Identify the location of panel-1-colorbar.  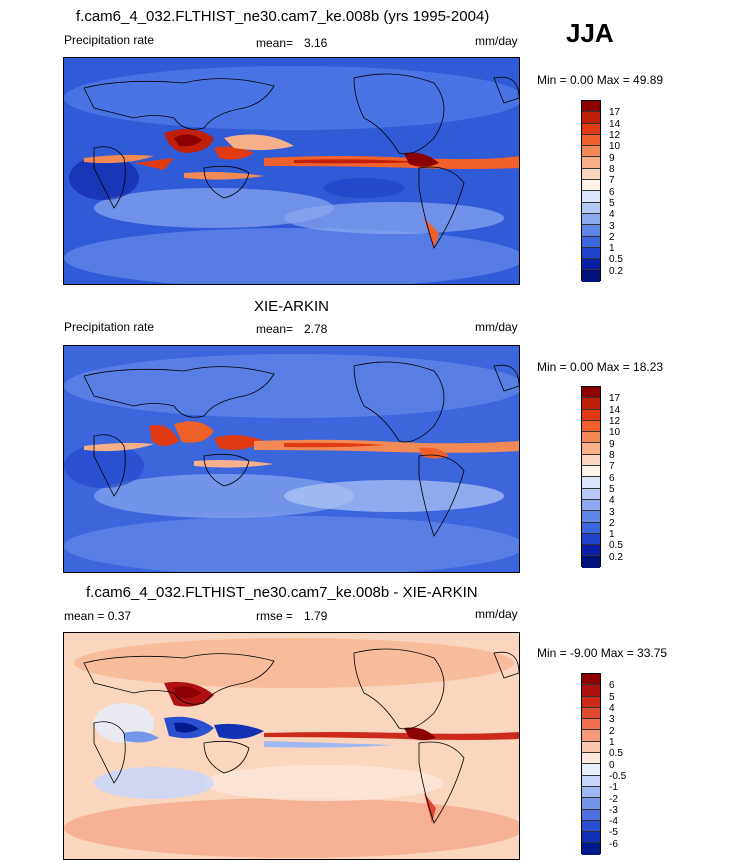
(591, 191).